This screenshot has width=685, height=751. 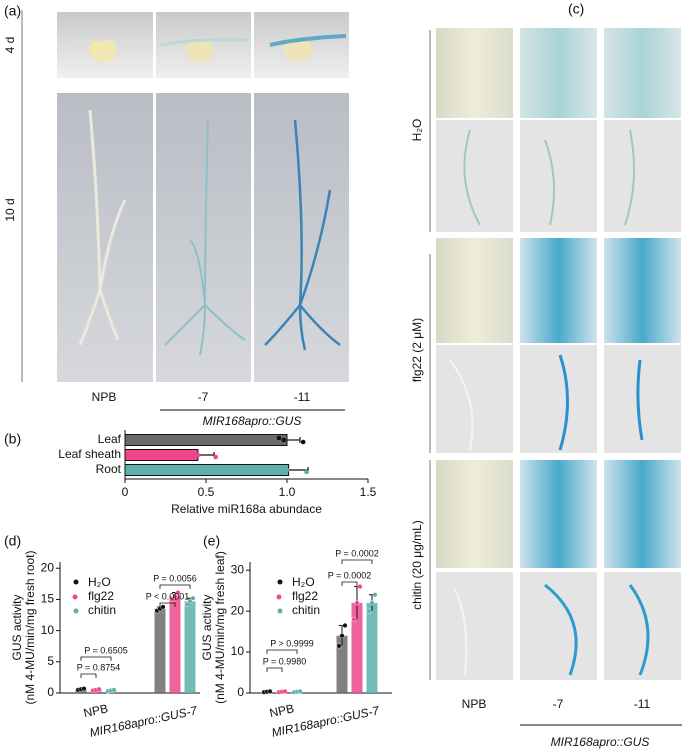 What do you see at coordinates (99, 667) in the screenshot?
I see `annotation: P = 0.8754` at bounding box center [99, 667].